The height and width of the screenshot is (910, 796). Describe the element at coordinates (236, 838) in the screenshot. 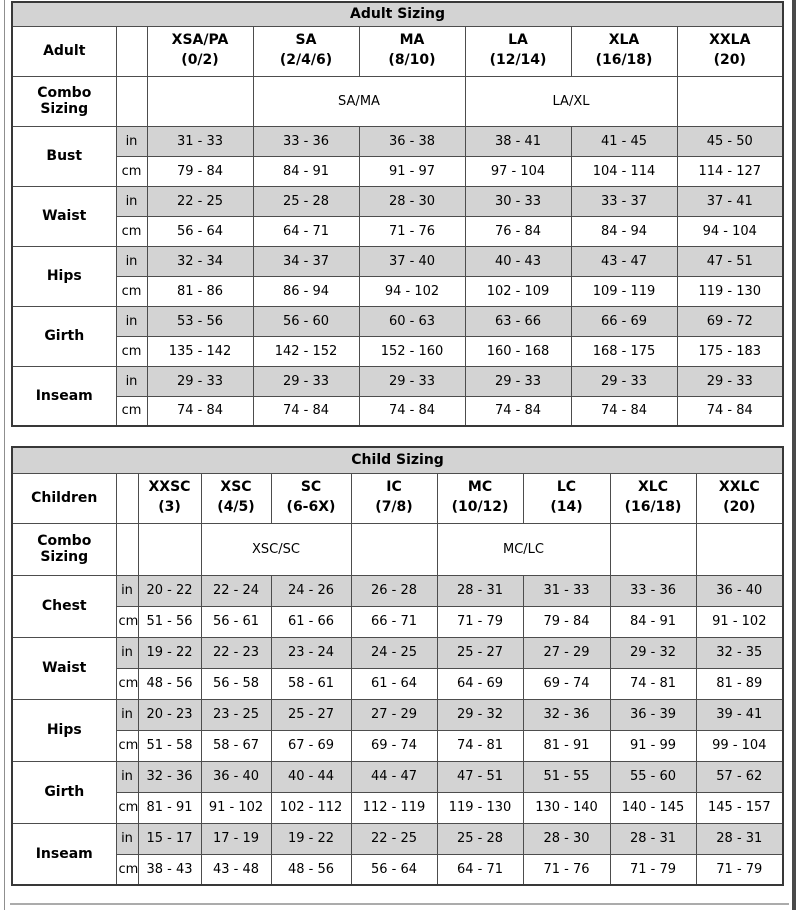

I see `range-cell: 17 - 19` at that location.